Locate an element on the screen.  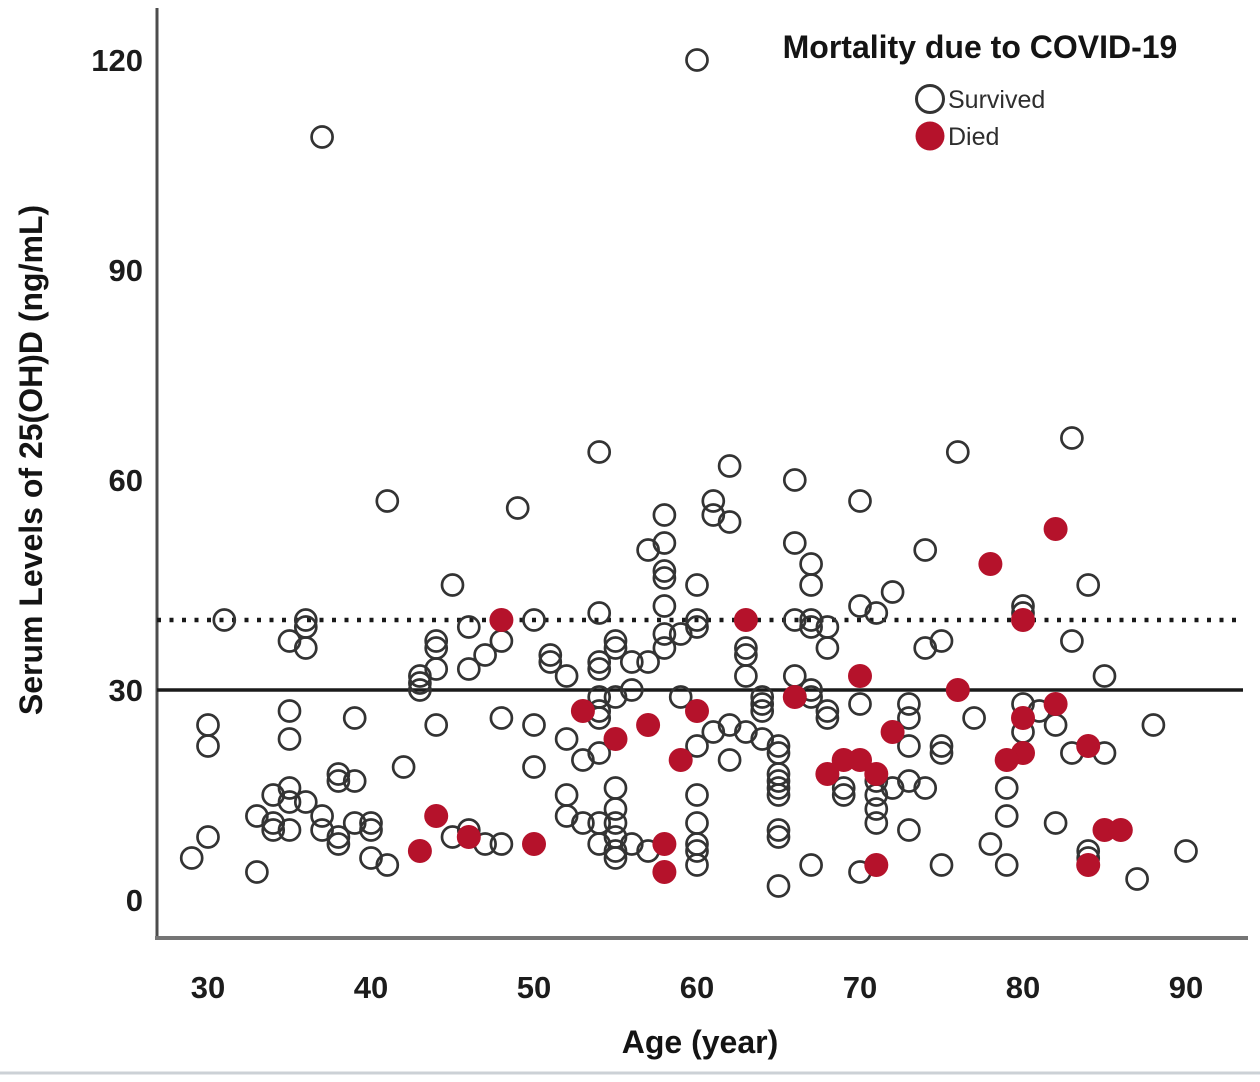
x-tick-30: 30 is located at coordinates (208, 987).